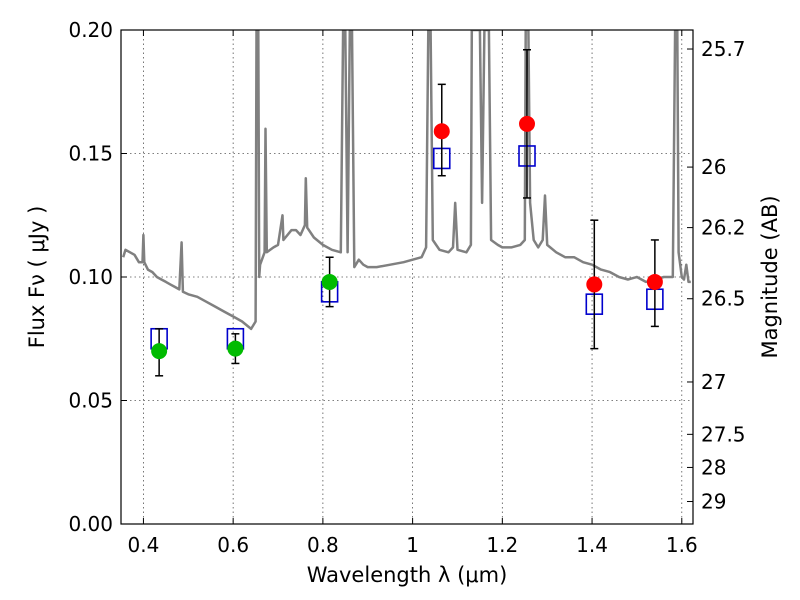 The width and height of the screenshot is (800, 600). What do you see at coordinates (233, 545) in the screenshot?
I see `x-tick-label: 0.6` at bounding box center [233, 545].